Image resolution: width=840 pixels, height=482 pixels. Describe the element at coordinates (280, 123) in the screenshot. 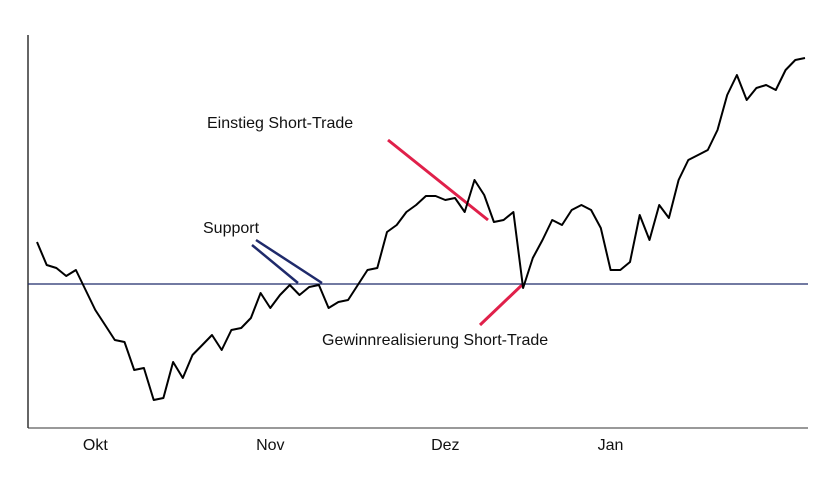

I see `annotation: Einstieg Short-Trade` at that location.